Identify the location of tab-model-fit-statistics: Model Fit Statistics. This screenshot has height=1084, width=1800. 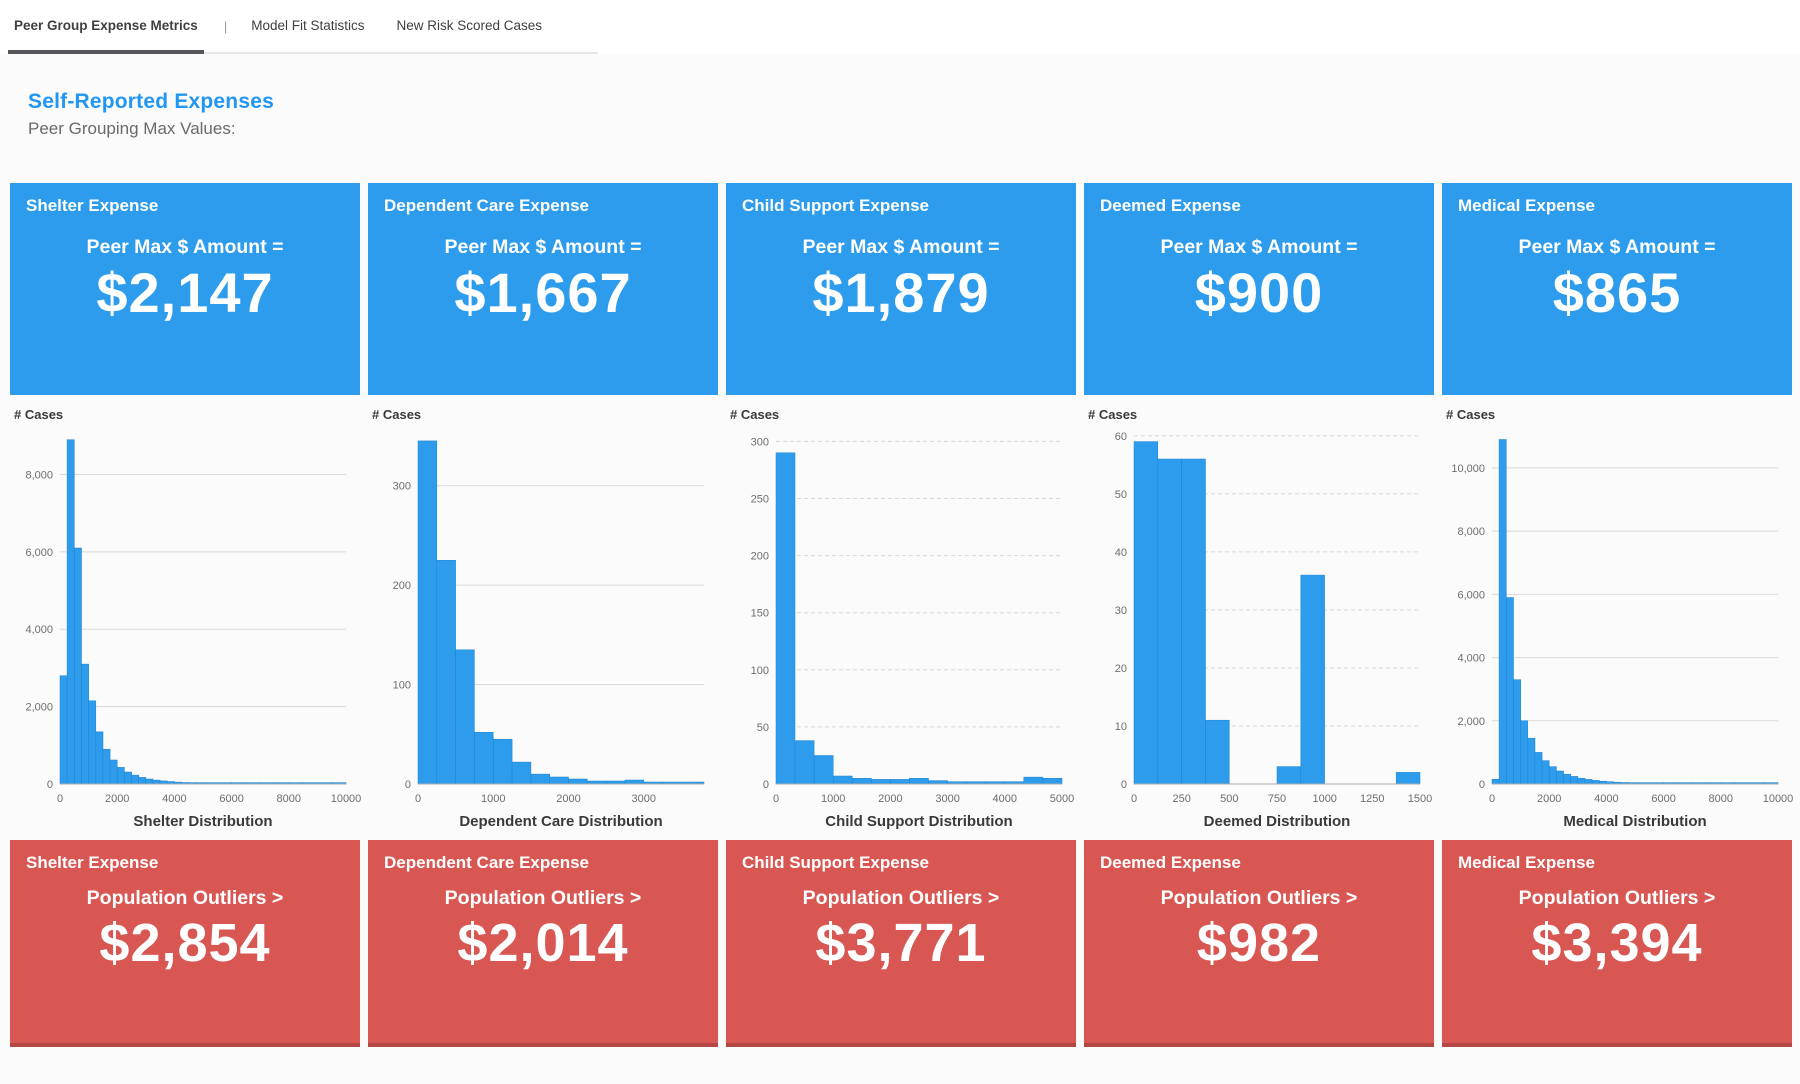
(308, 25).